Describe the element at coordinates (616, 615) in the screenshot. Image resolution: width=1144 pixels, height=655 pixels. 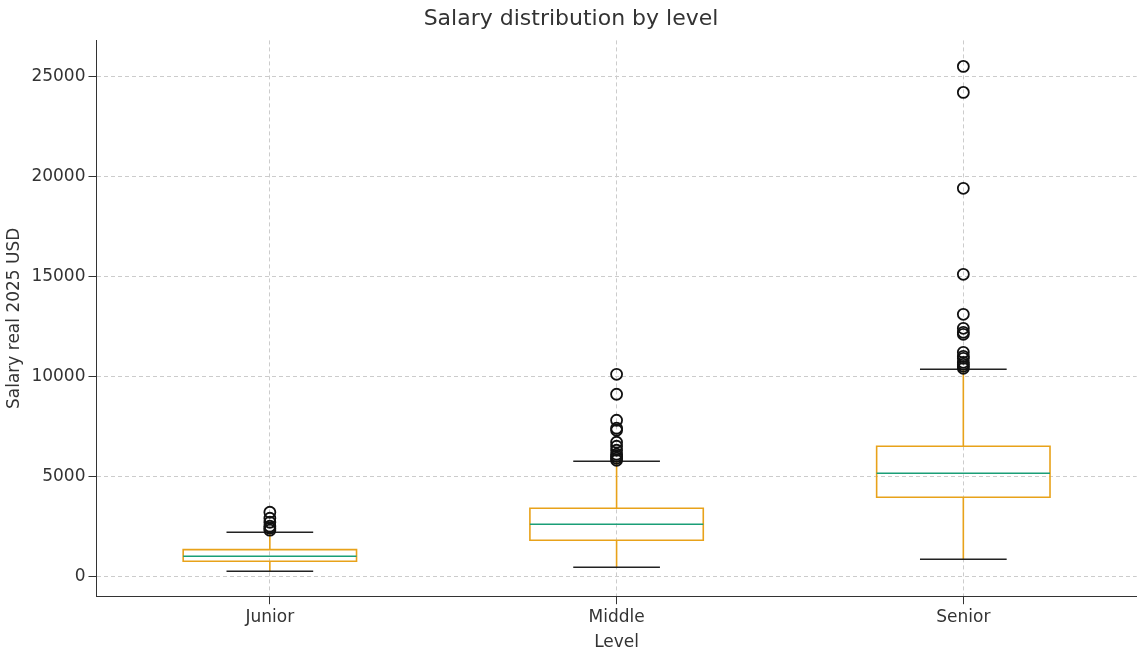
I see `x-tick-label: Middle` at that location.